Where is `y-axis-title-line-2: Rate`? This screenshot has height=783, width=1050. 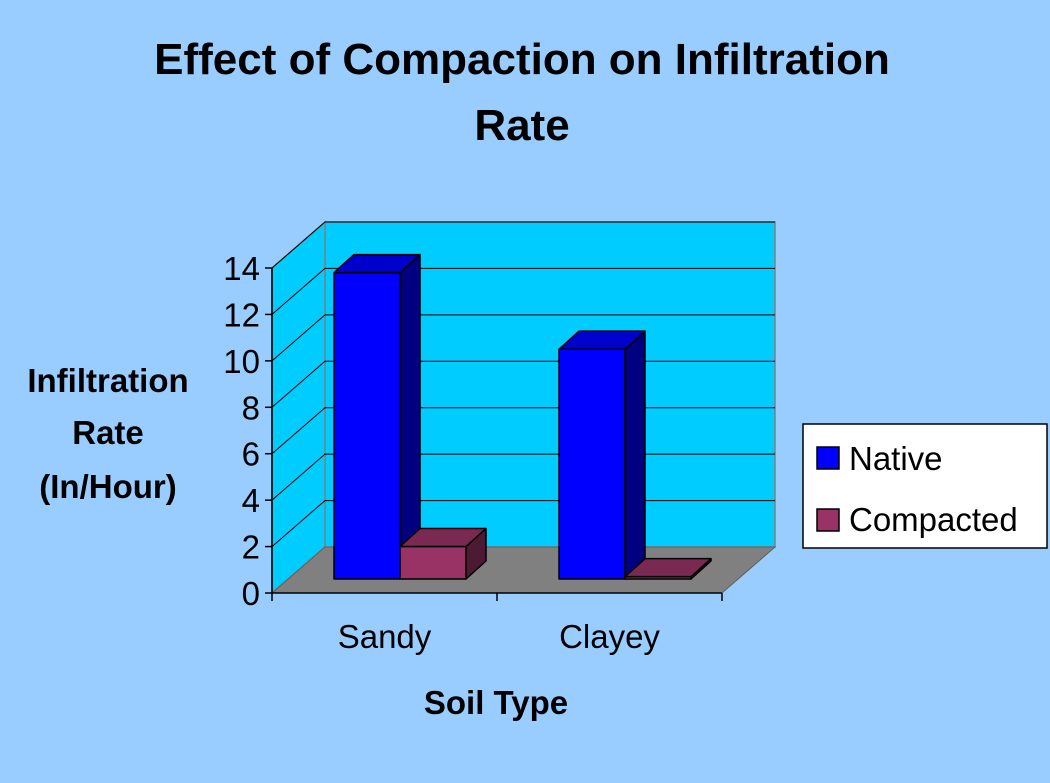
y-axis-title-line-2: Rate is located at coordinates (108, 432).